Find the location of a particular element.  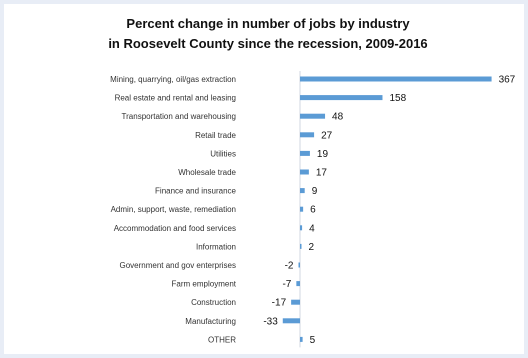

data-label: -17 is located at coordinates (279, 303).